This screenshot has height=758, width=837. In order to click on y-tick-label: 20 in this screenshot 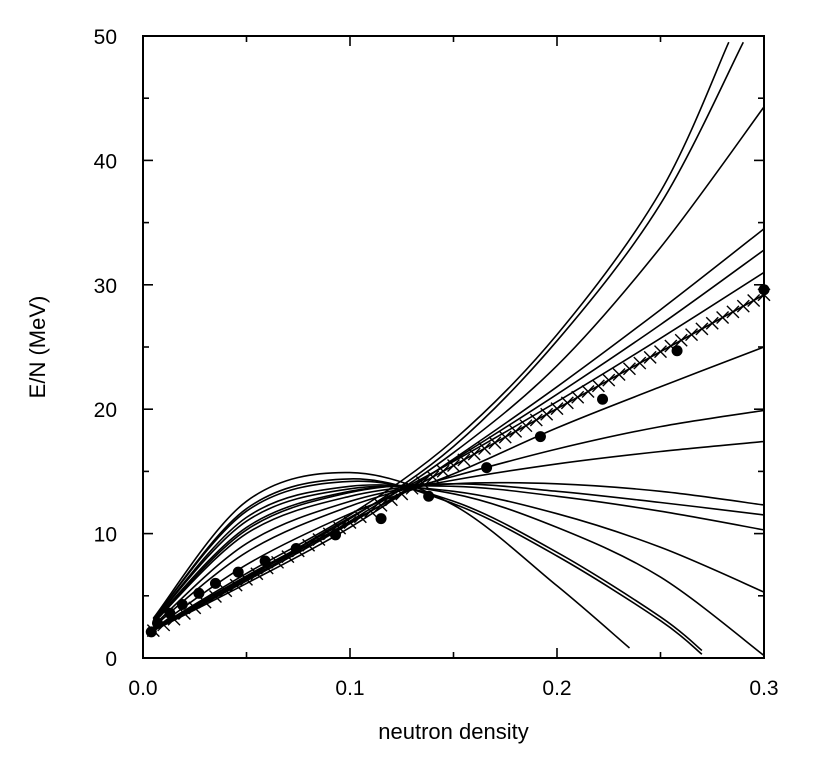, I will do `click(105, 410)`.